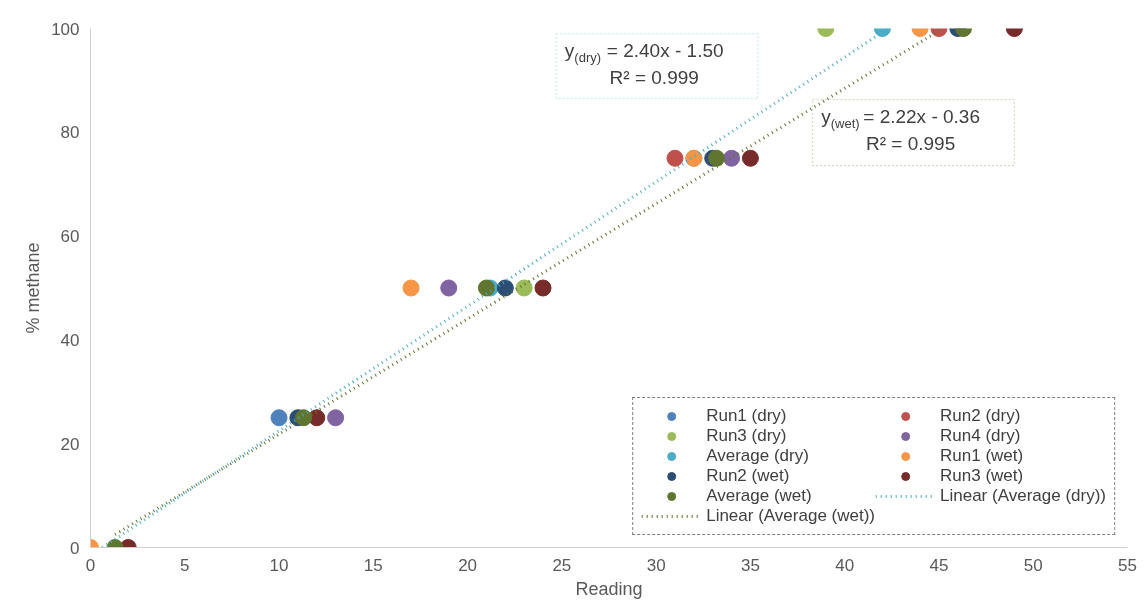 The width and height of the screenshot is (1145, 601). What do you see at coordinates (1033, 565) in the screenshot?
I see `x-tick-label: 50` at bounding box center [1033, 565].